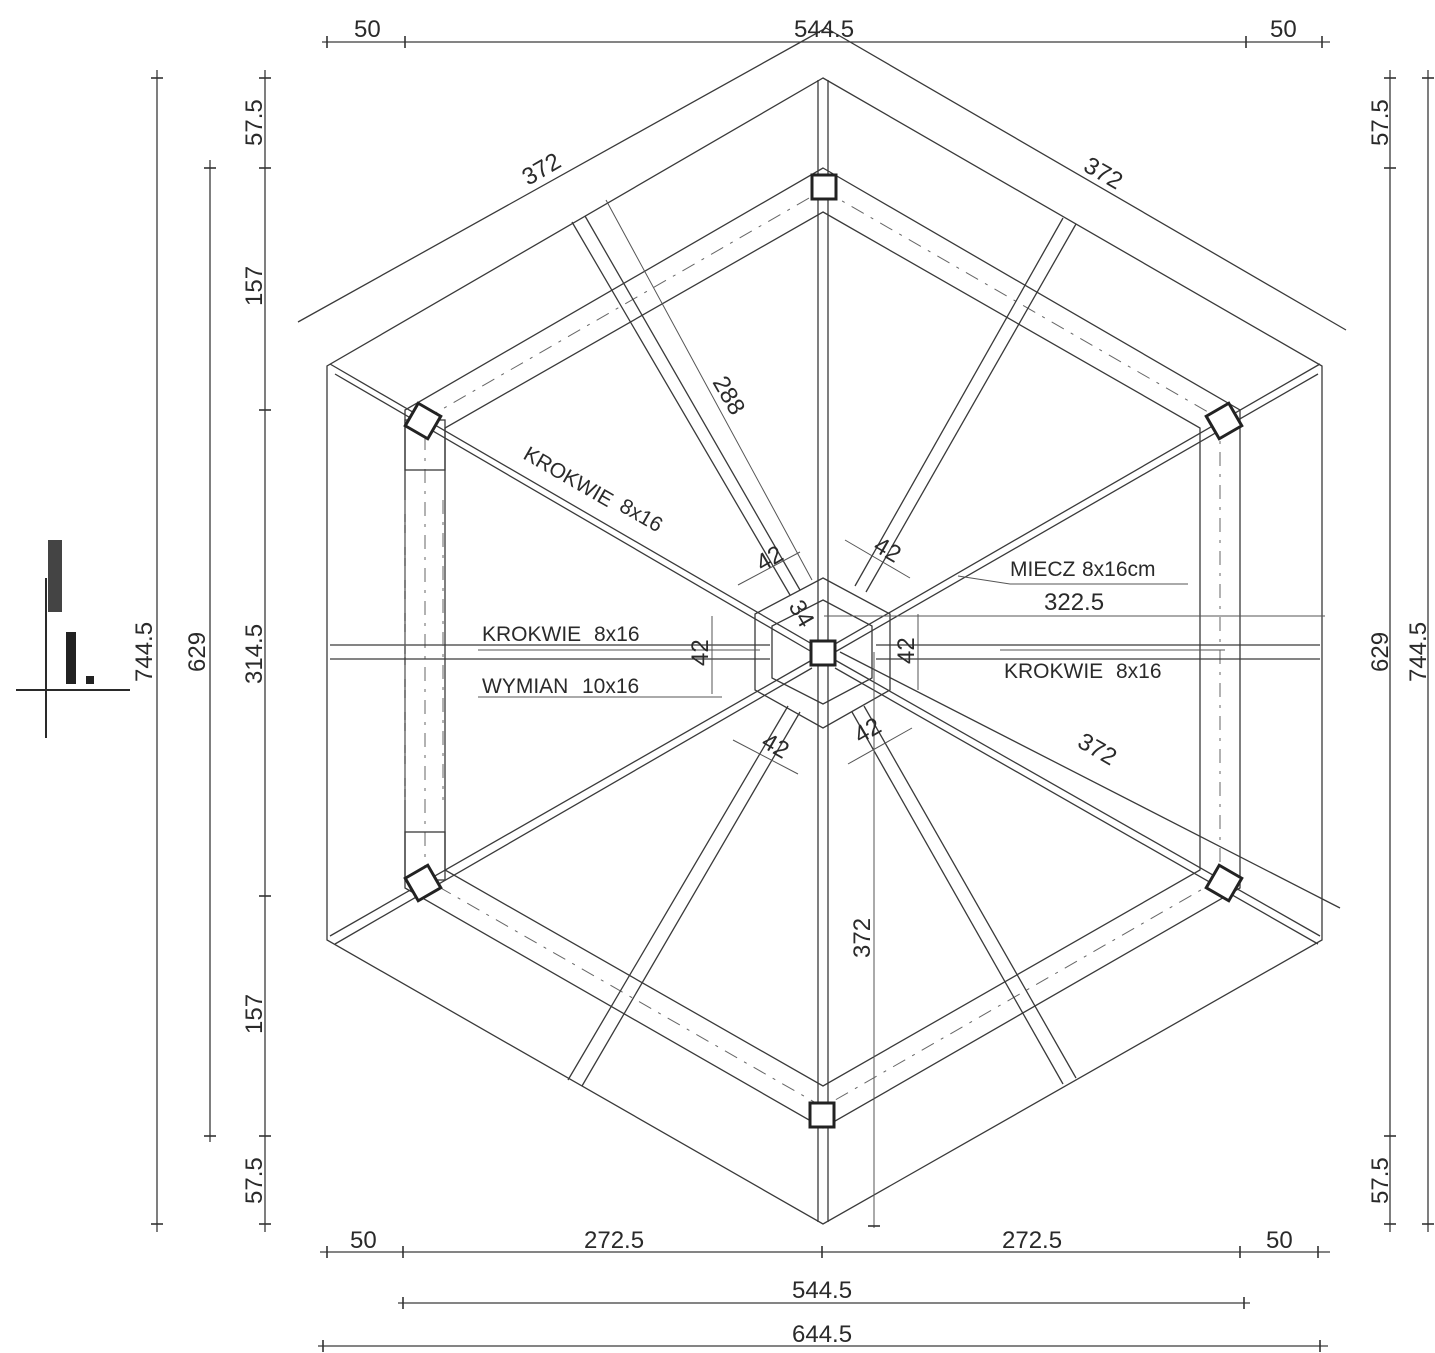 The width and height of the screenshot is (1435, 1353). I want to click on dim-left-seg-middle: 314.5, so click(254, 654).